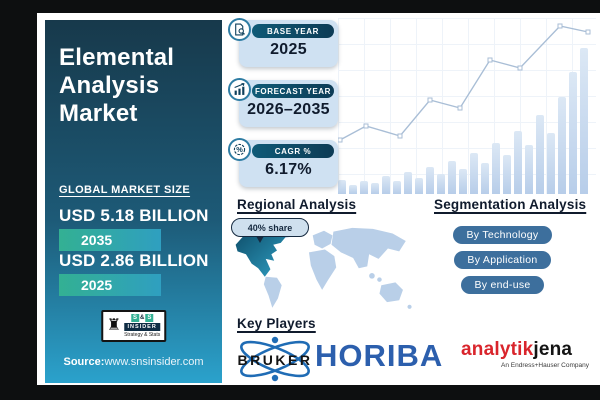 Image resolution: width=600 pixels, height=400 pixels. What do you see at coordinates (260, 254) in the screenshot?
I see `map-region-north-america` at bounding box center [260, 254].